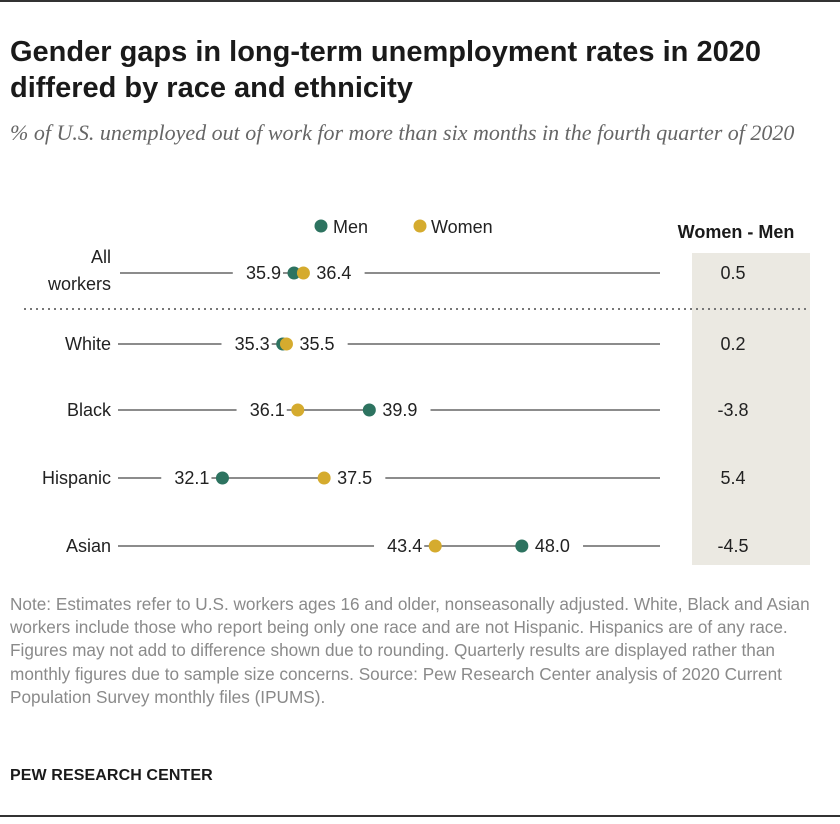 Image resolution: width=840 pixels, height=824 pixels. Describe the element at coordinates (252, 344) in the screenshot. I see `value-label-men: 35.3` at that location.